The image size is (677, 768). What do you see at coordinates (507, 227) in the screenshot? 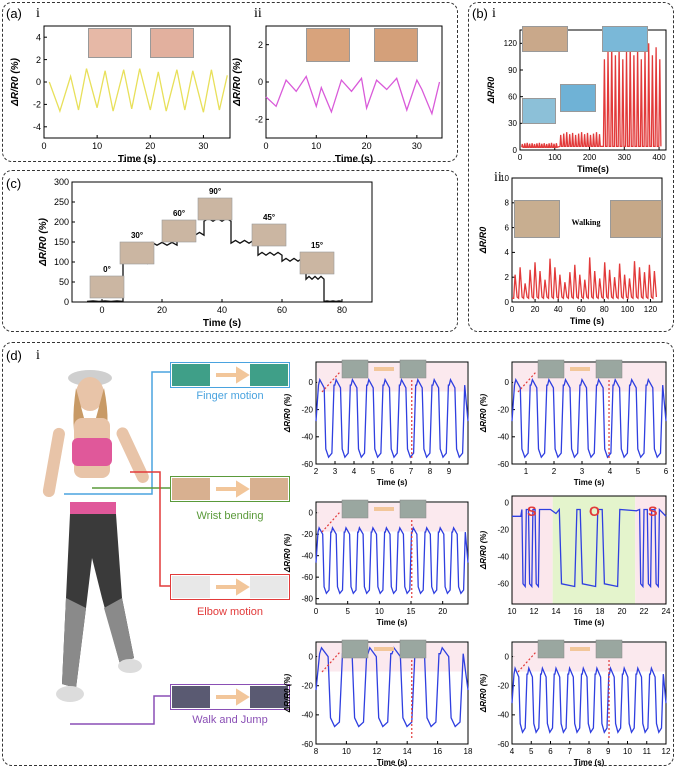
I see `y-tick-label: 6` at bounding box center [507, 227].